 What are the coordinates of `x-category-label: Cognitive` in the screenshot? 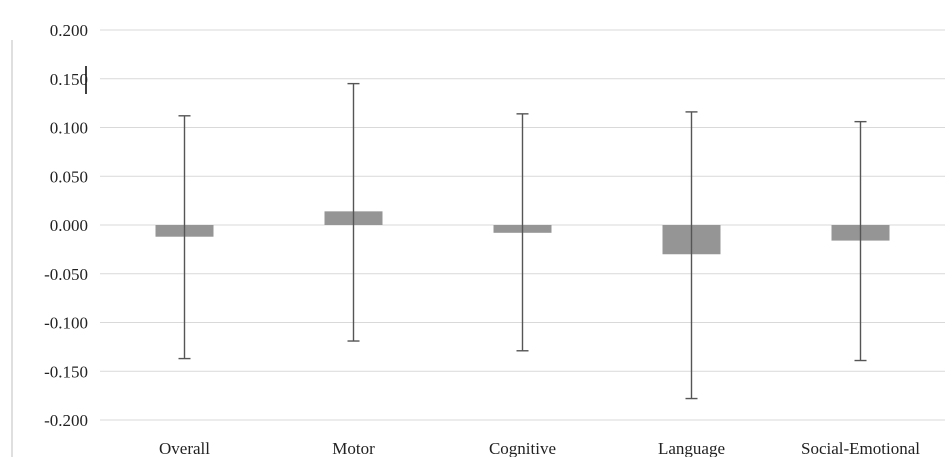 It's located at (522, 448).